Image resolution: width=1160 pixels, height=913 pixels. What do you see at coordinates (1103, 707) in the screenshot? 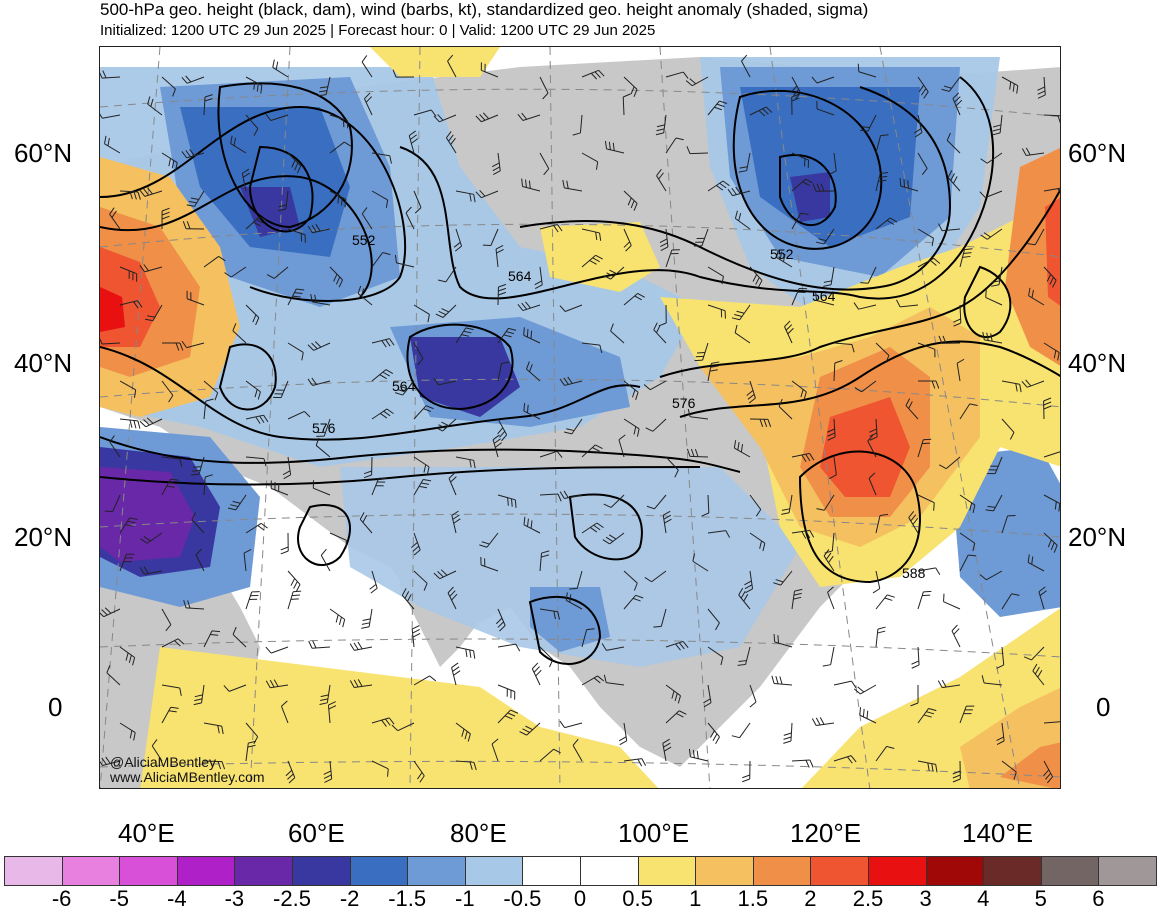
I see `lat-label-0-right: 0` at bounding box center [1103, 707].